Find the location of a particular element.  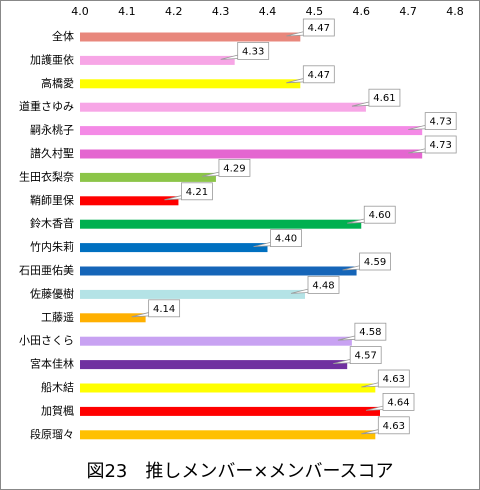

x-tick-label: 4.4 is located at coordinates (268, 11).